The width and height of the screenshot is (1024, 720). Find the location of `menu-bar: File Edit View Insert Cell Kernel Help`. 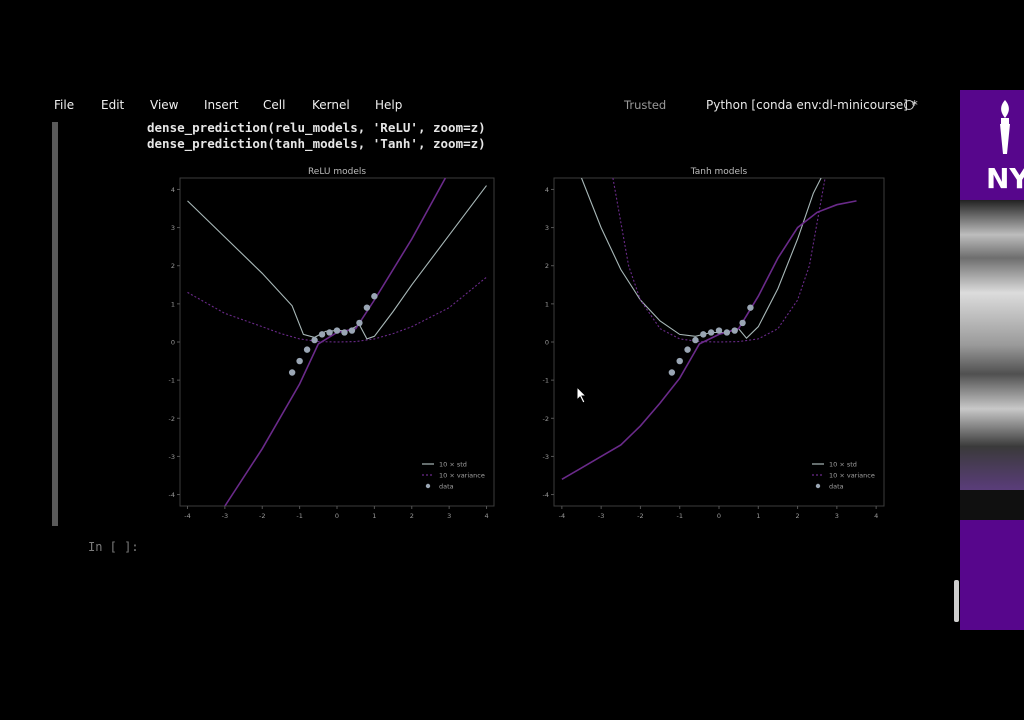

menu-bar: File Edit View Insert Cell Kernel Help is located at coordinates (480, 105).